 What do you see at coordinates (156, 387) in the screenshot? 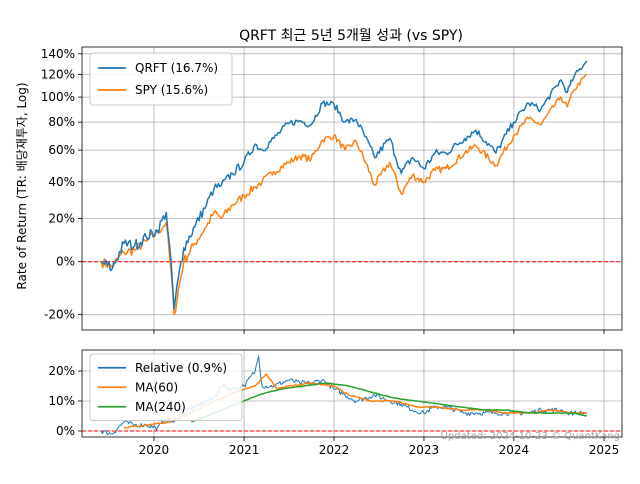
I see `legend-label: MA(60)` at bounding box center [156, 387].